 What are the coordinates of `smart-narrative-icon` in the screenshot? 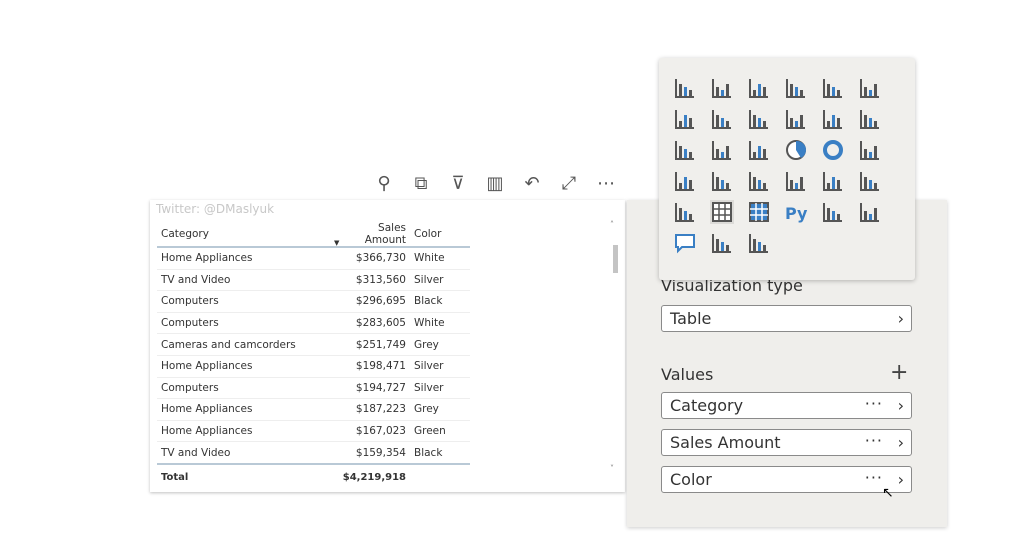 It's located at (722, 243).